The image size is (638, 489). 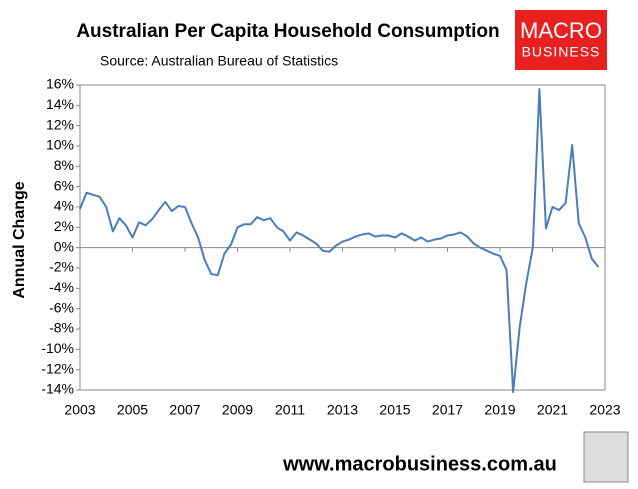 What do you see at coordinates (606, 457) in the screenshot?
I see `fox-logo` at bounding box center [606, 457].